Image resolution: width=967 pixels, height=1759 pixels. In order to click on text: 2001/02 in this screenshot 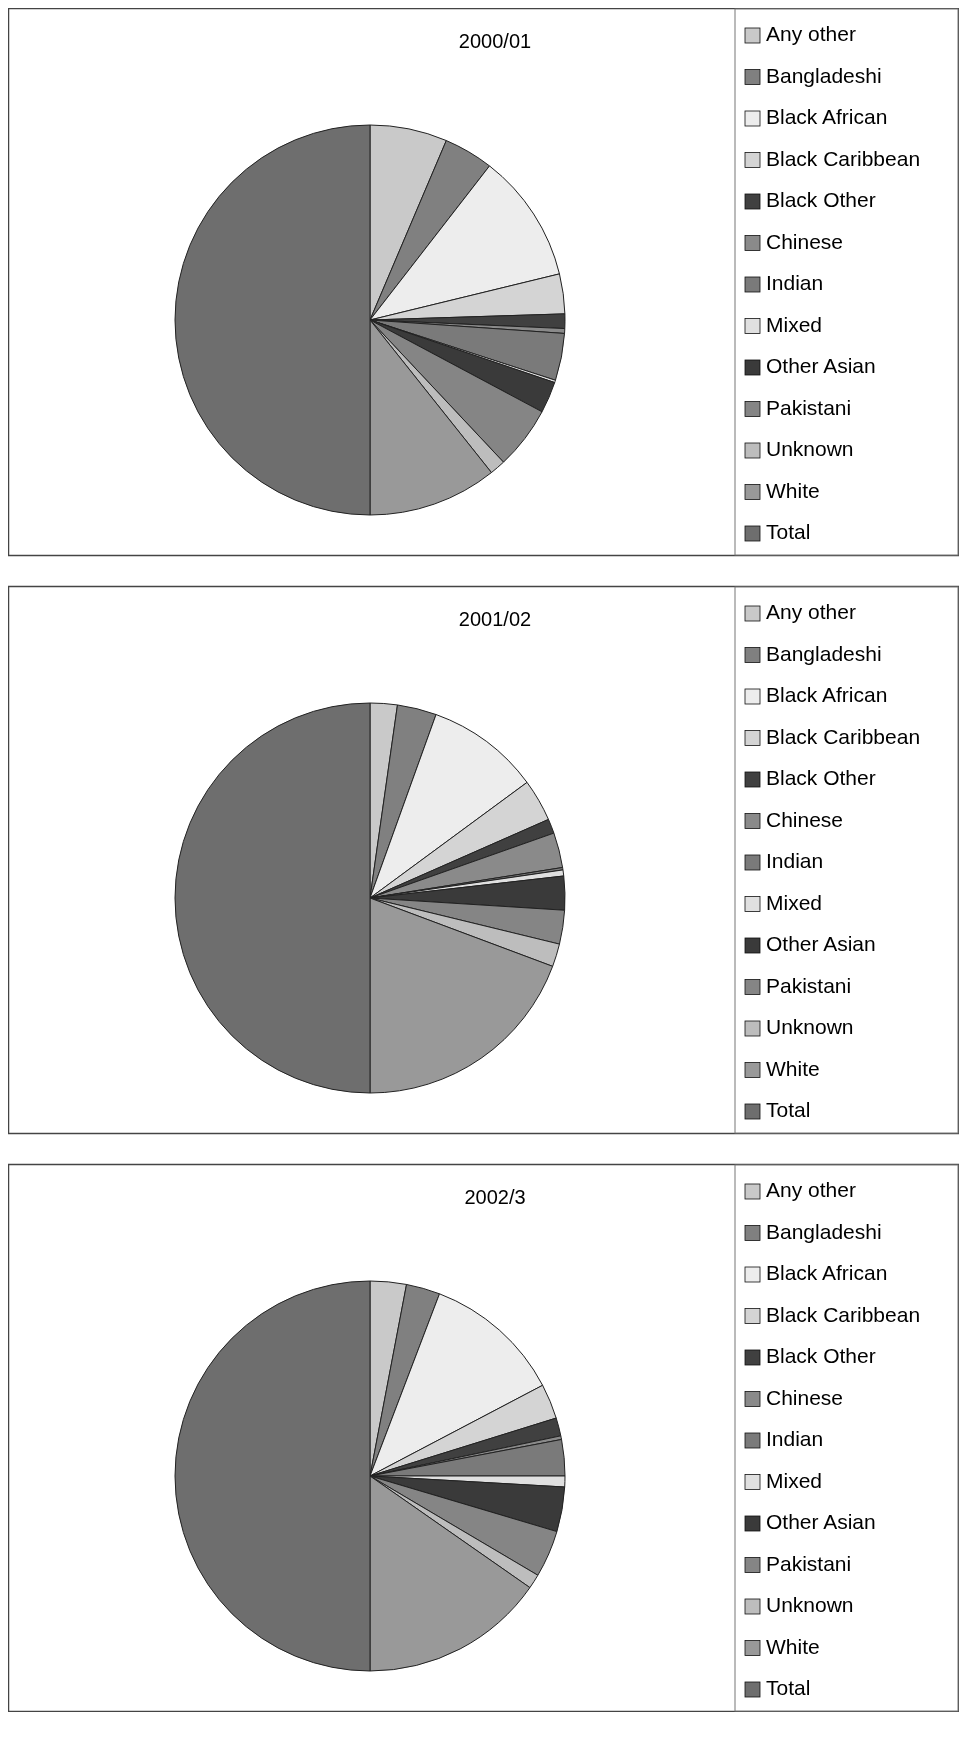, I will do `click(495, 619)`.